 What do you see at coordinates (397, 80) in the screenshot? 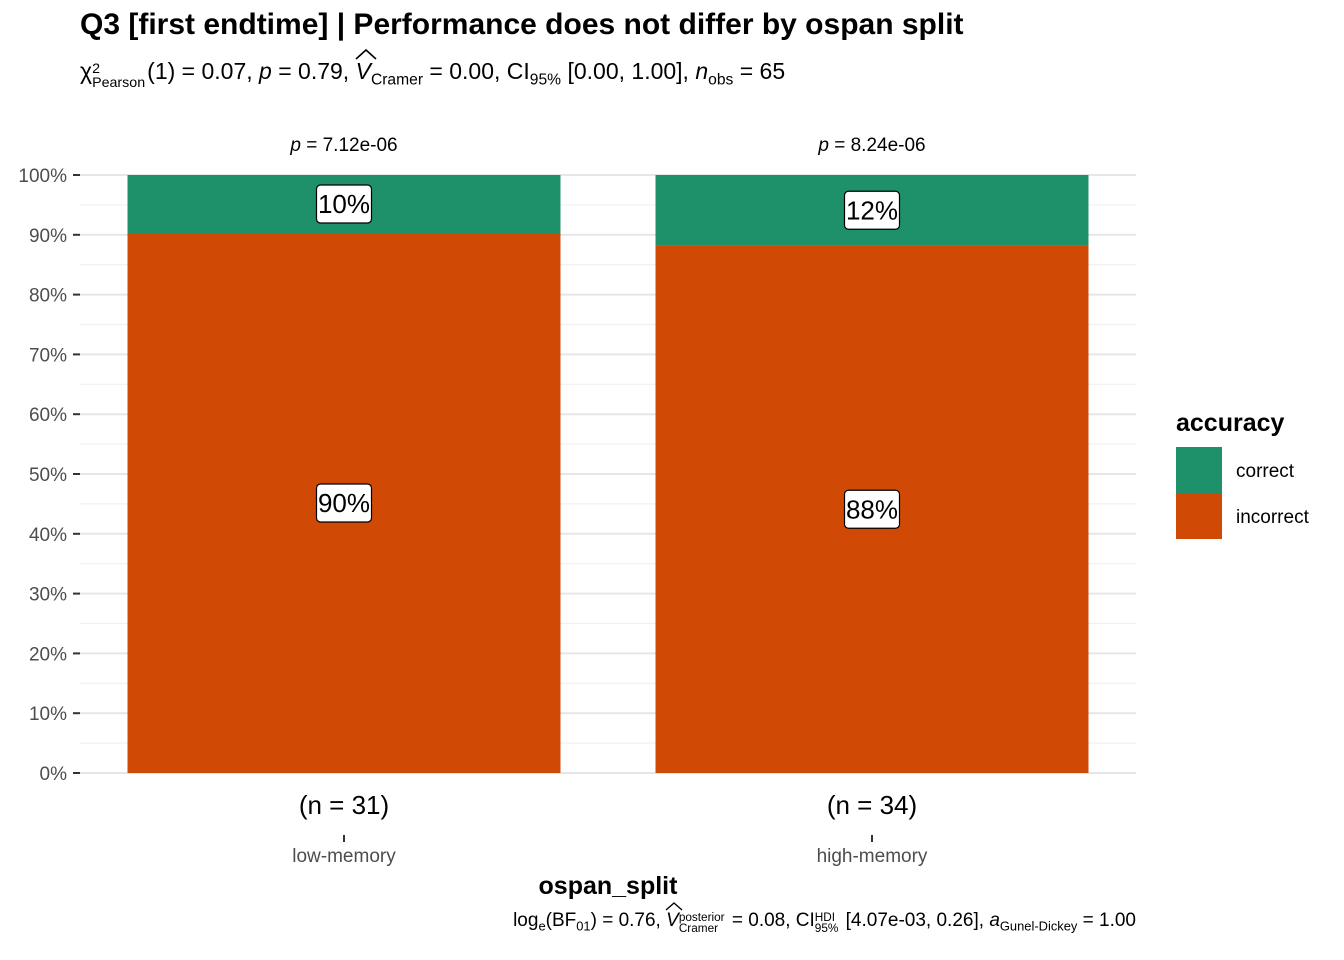
I see `subtitle-v-sub: Cramer` at bounding box center [397, 80].